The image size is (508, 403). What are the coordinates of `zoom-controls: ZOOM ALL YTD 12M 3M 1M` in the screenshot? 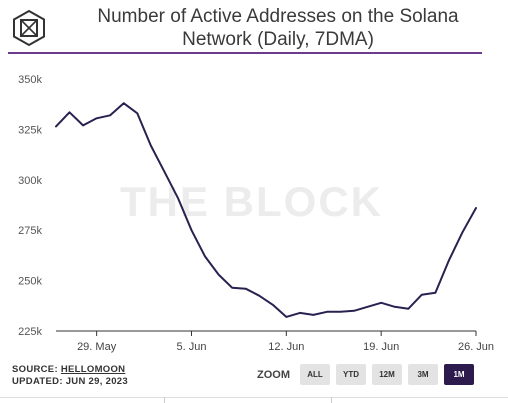 It's located at (365, 374).